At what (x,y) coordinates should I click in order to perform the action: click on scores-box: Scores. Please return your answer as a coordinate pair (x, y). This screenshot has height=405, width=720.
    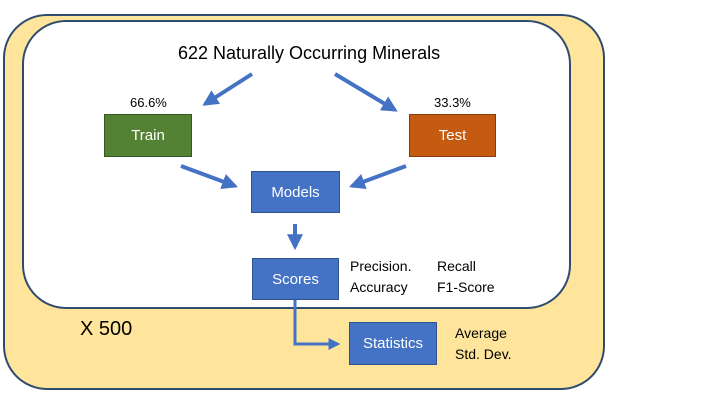
    Looking at the image, I should click on (295, 279).